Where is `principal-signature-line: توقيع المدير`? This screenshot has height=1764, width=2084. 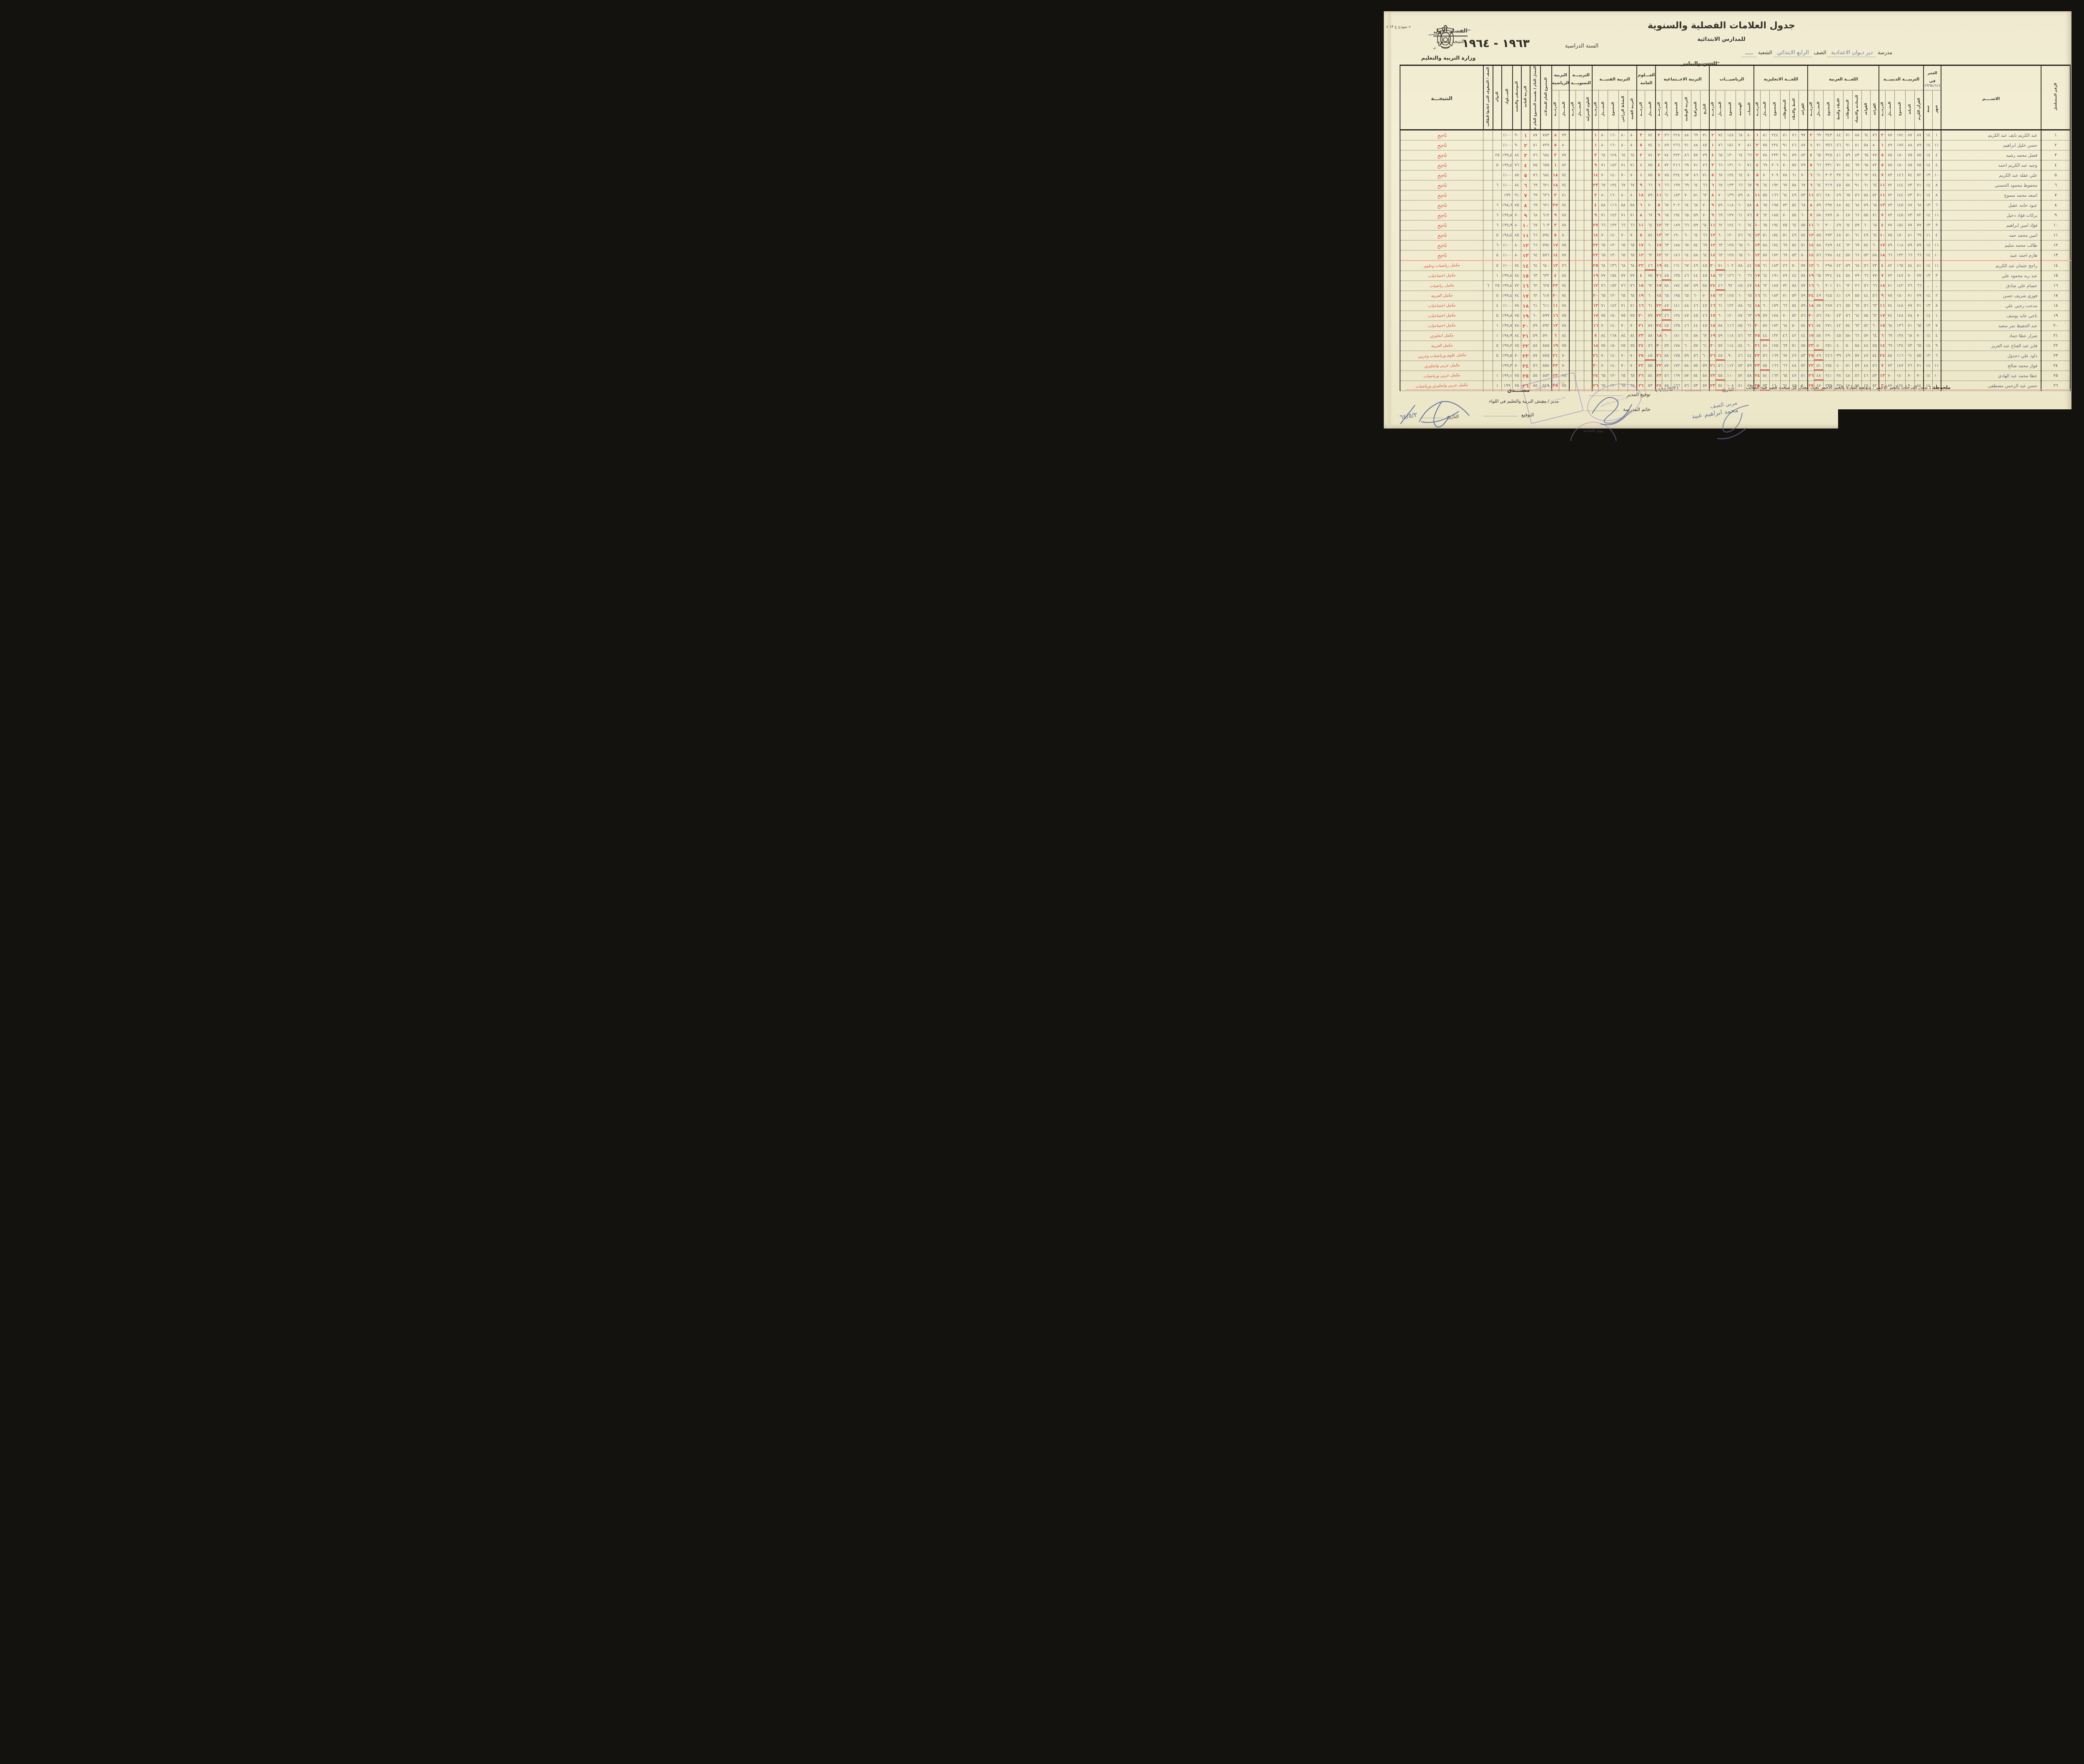
principal-signature-line: توقيع المدير is located at coordinates (1620, 394).